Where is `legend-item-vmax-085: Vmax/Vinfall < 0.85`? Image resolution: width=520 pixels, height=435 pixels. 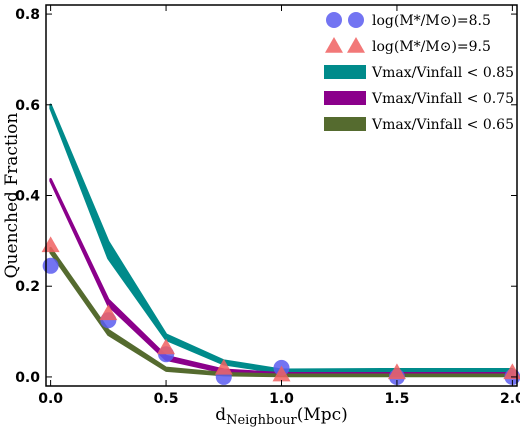
legend-item-vmax-085: Vmax/Vinfall < 0.85 is located at coordinates (419, 73).